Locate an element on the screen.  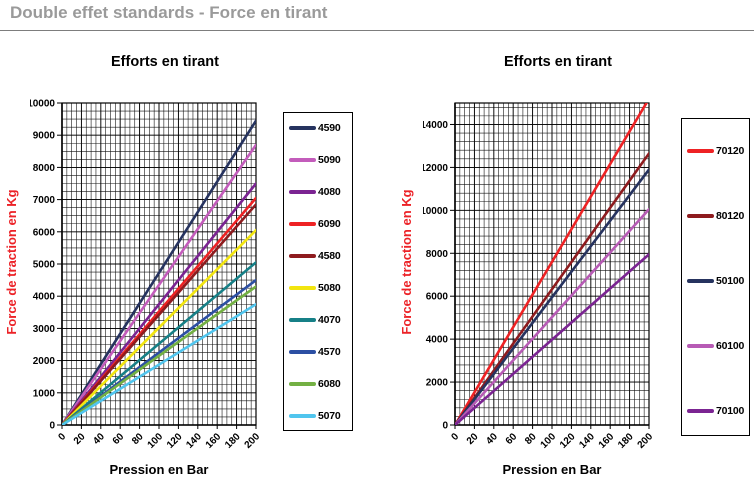
legend-item-4590: 4590 is located at coordinates (318, 128).